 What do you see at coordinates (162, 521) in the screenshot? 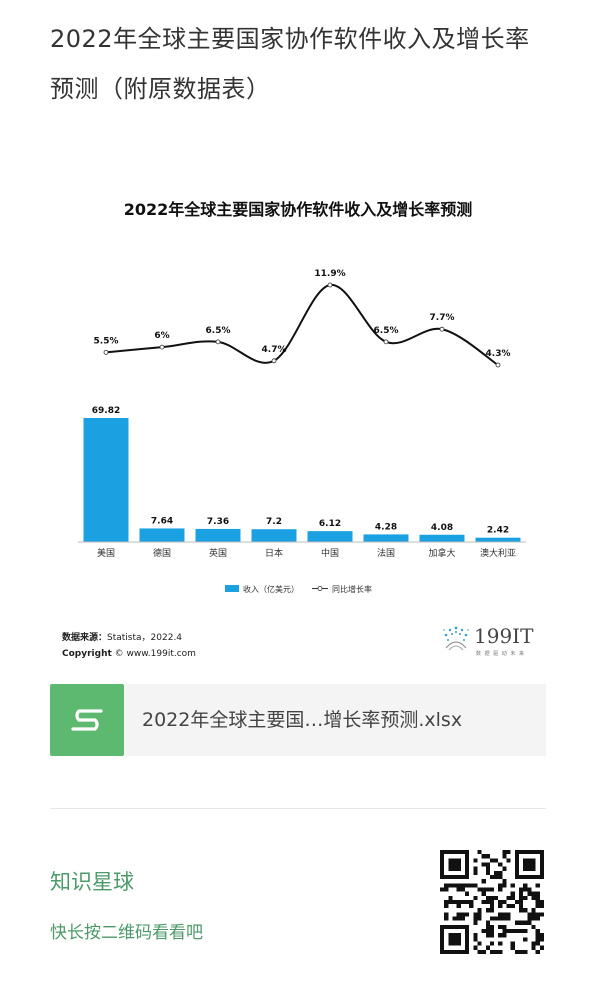
I see `bar-value-label: 7.64` at bounding box center [162, 521].